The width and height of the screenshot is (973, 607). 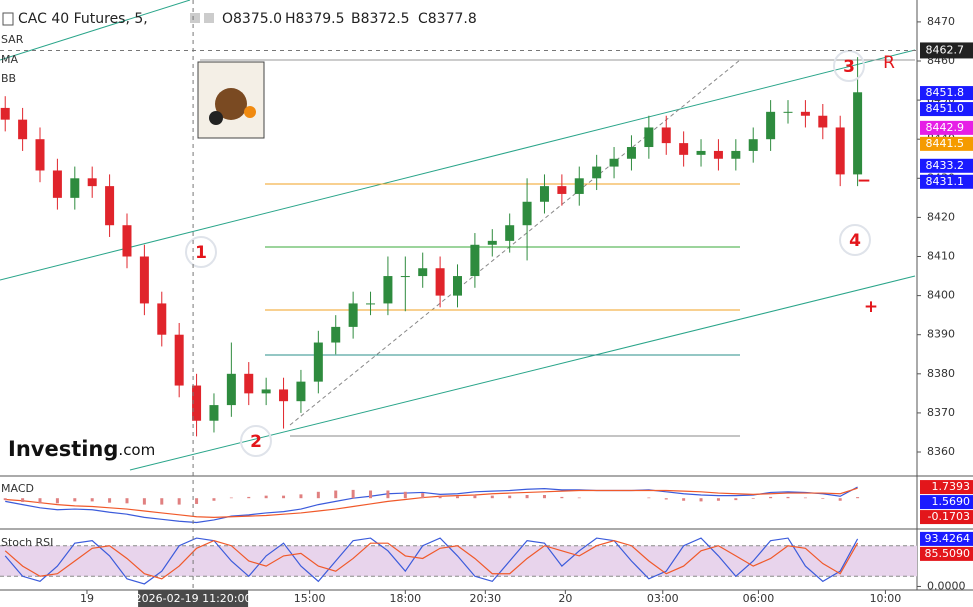 I want to click on indicator-label: BB, so click(x=8, y=78).